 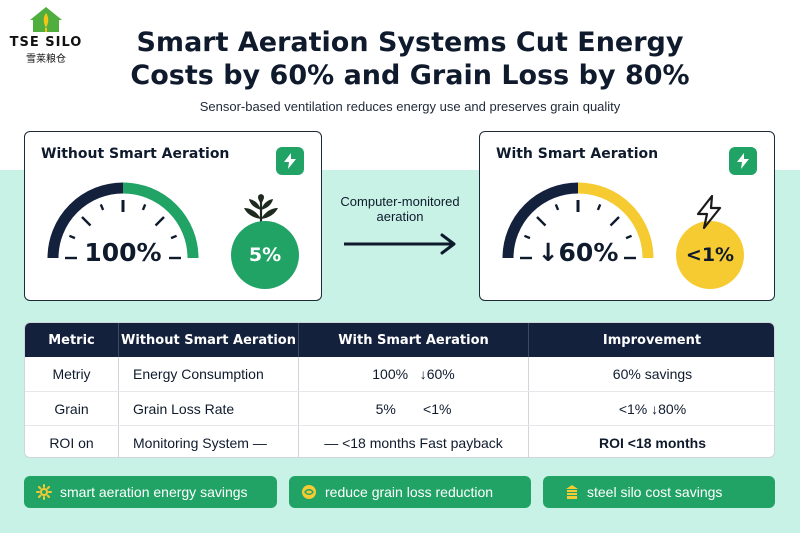 I want to click on grain-loss-circle-with: <1%, so click(x=710, y=255).